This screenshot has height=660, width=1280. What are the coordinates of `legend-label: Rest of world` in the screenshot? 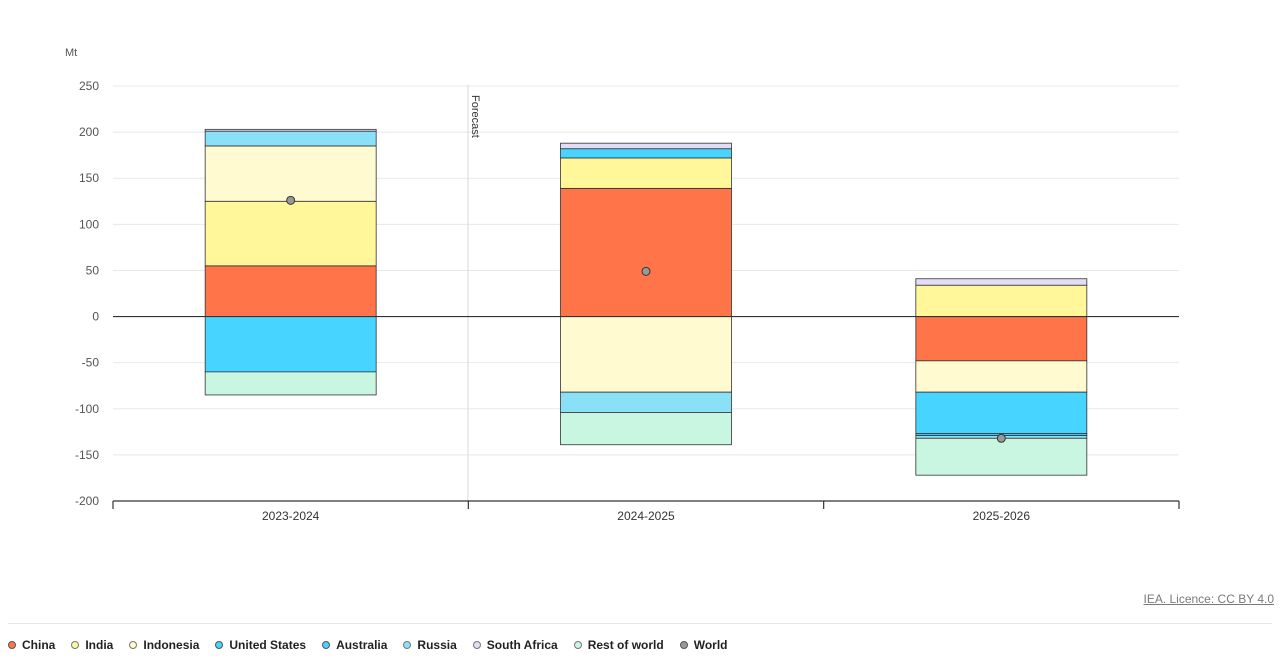 It's located at (625, 645).